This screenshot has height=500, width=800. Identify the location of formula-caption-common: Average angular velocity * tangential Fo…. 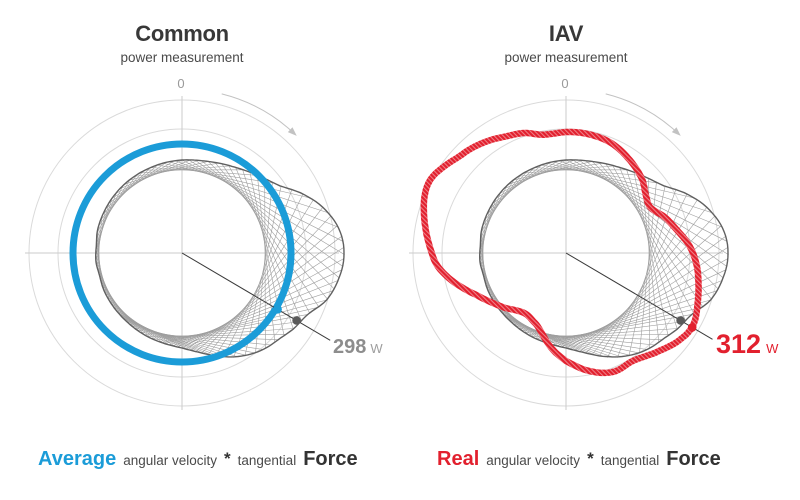
(198, 459).